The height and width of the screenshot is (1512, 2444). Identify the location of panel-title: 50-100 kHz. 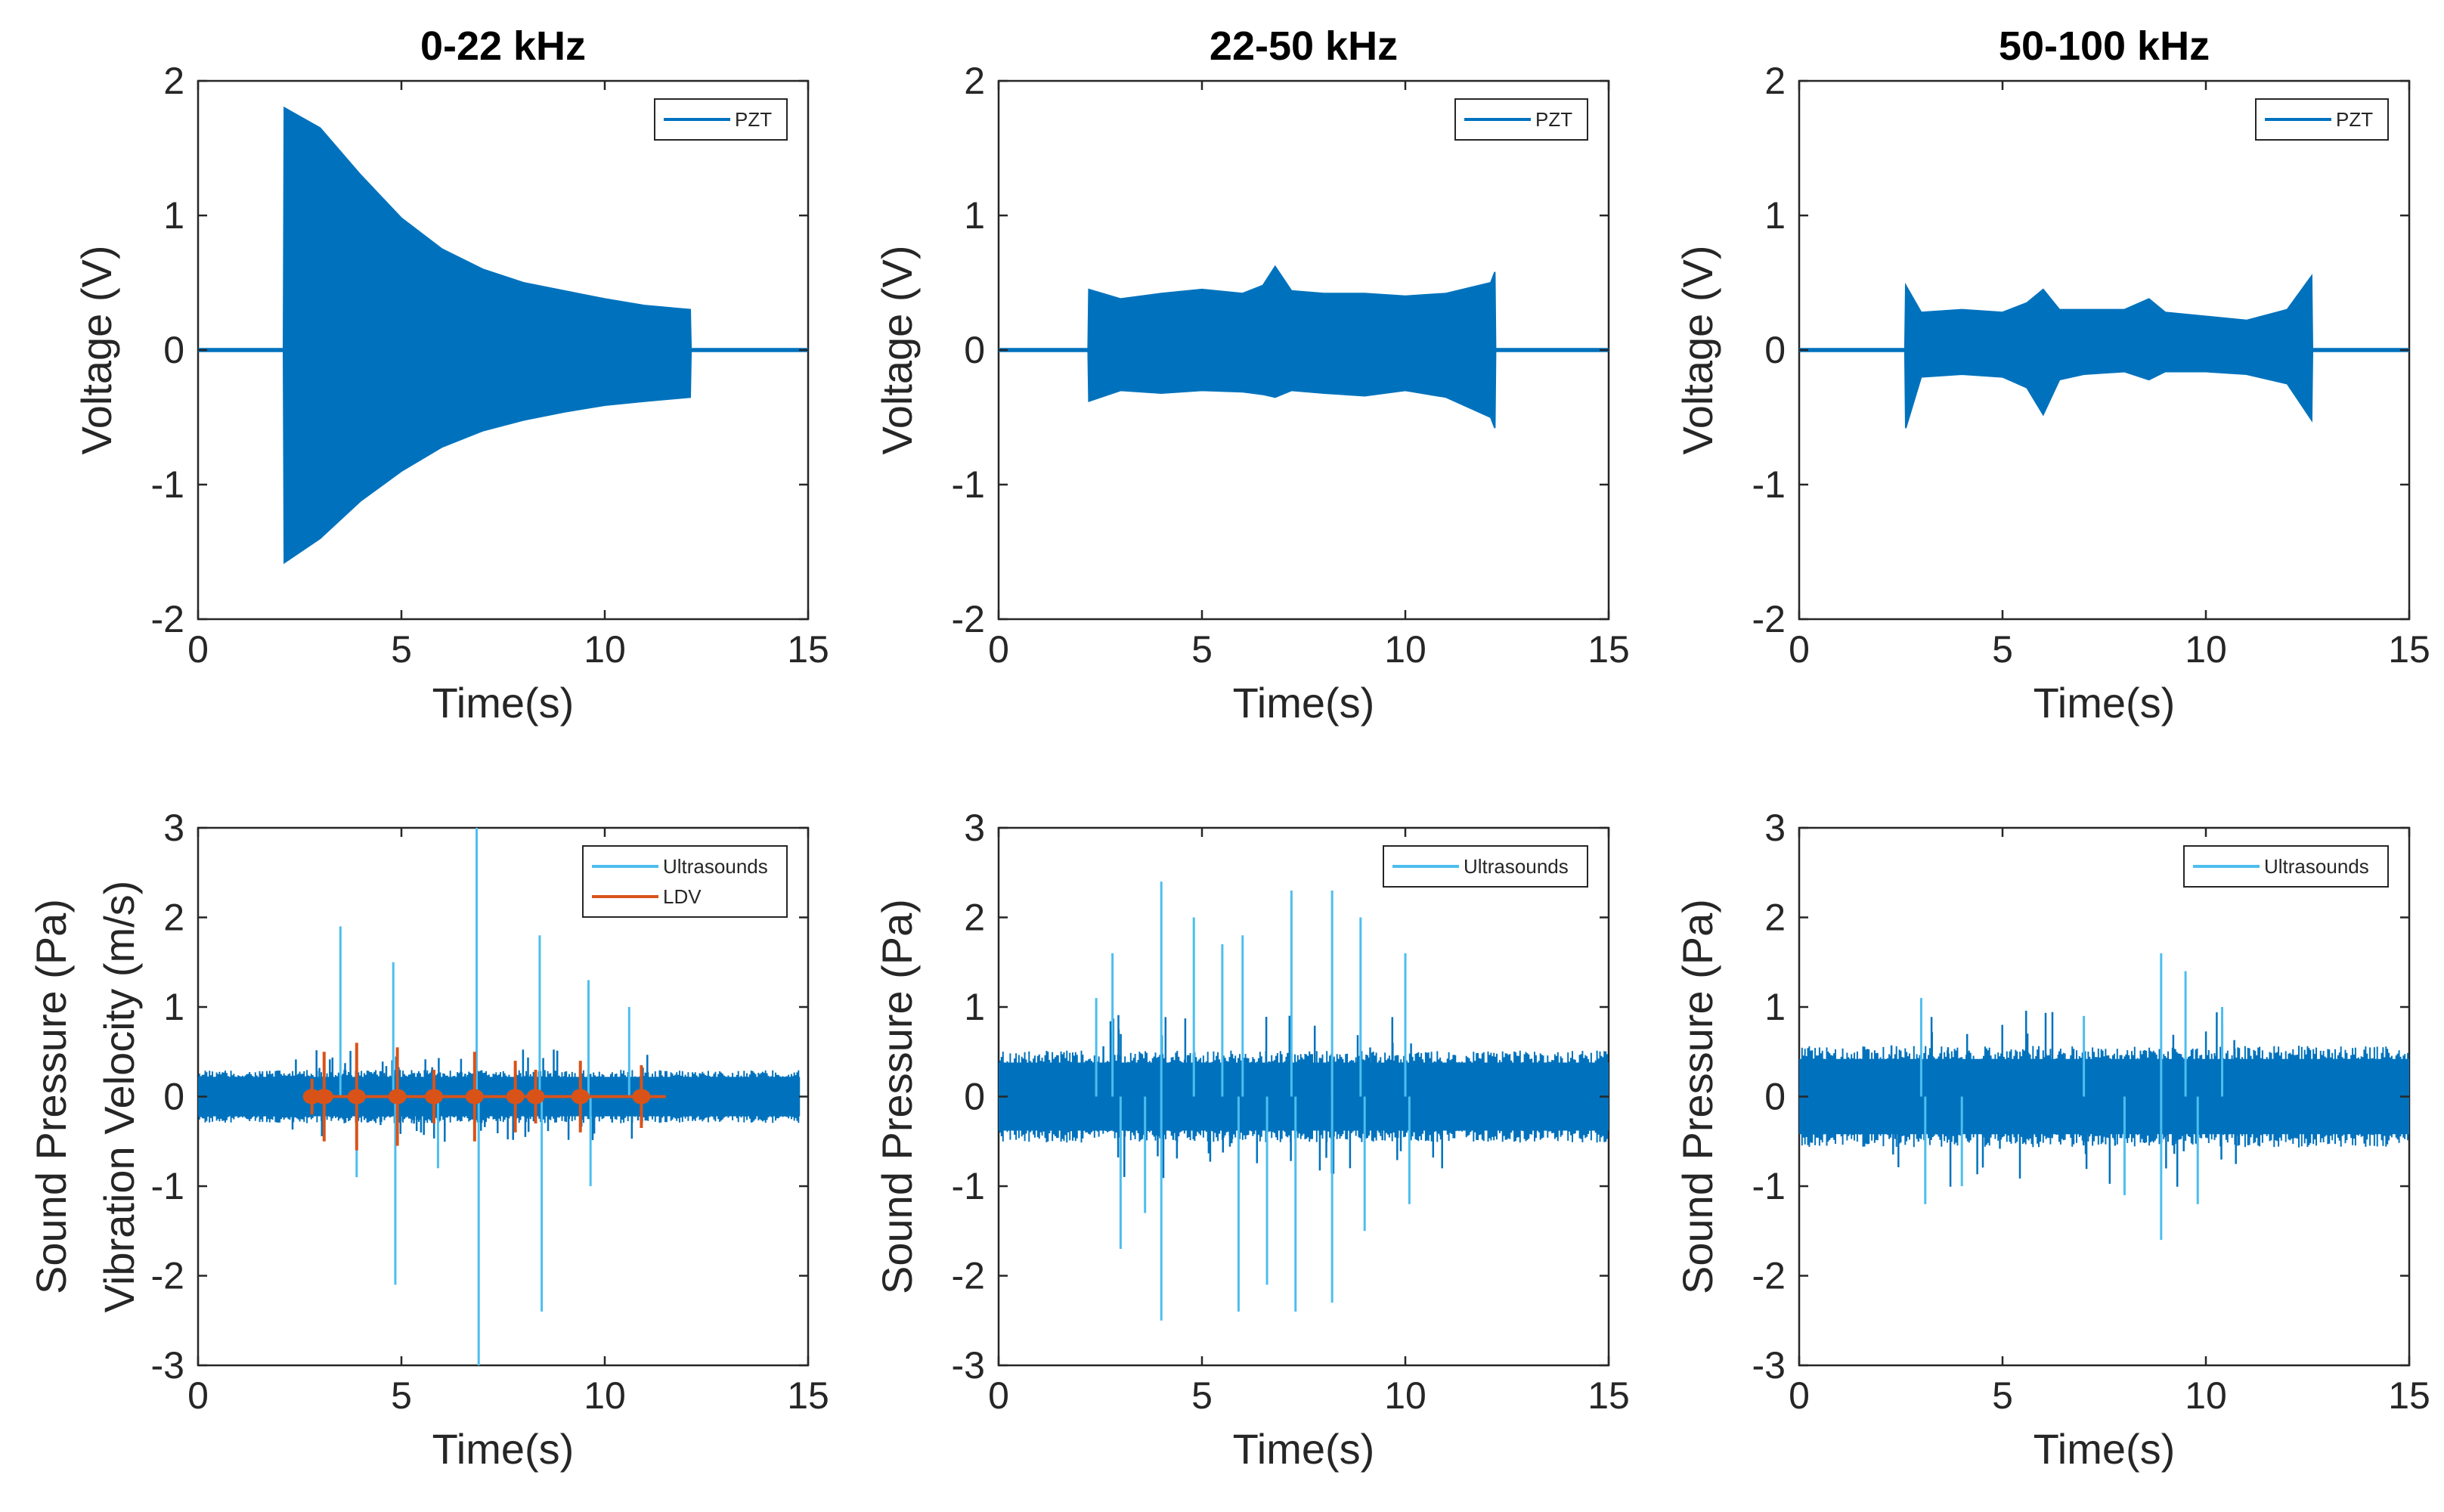
(2105, 46).